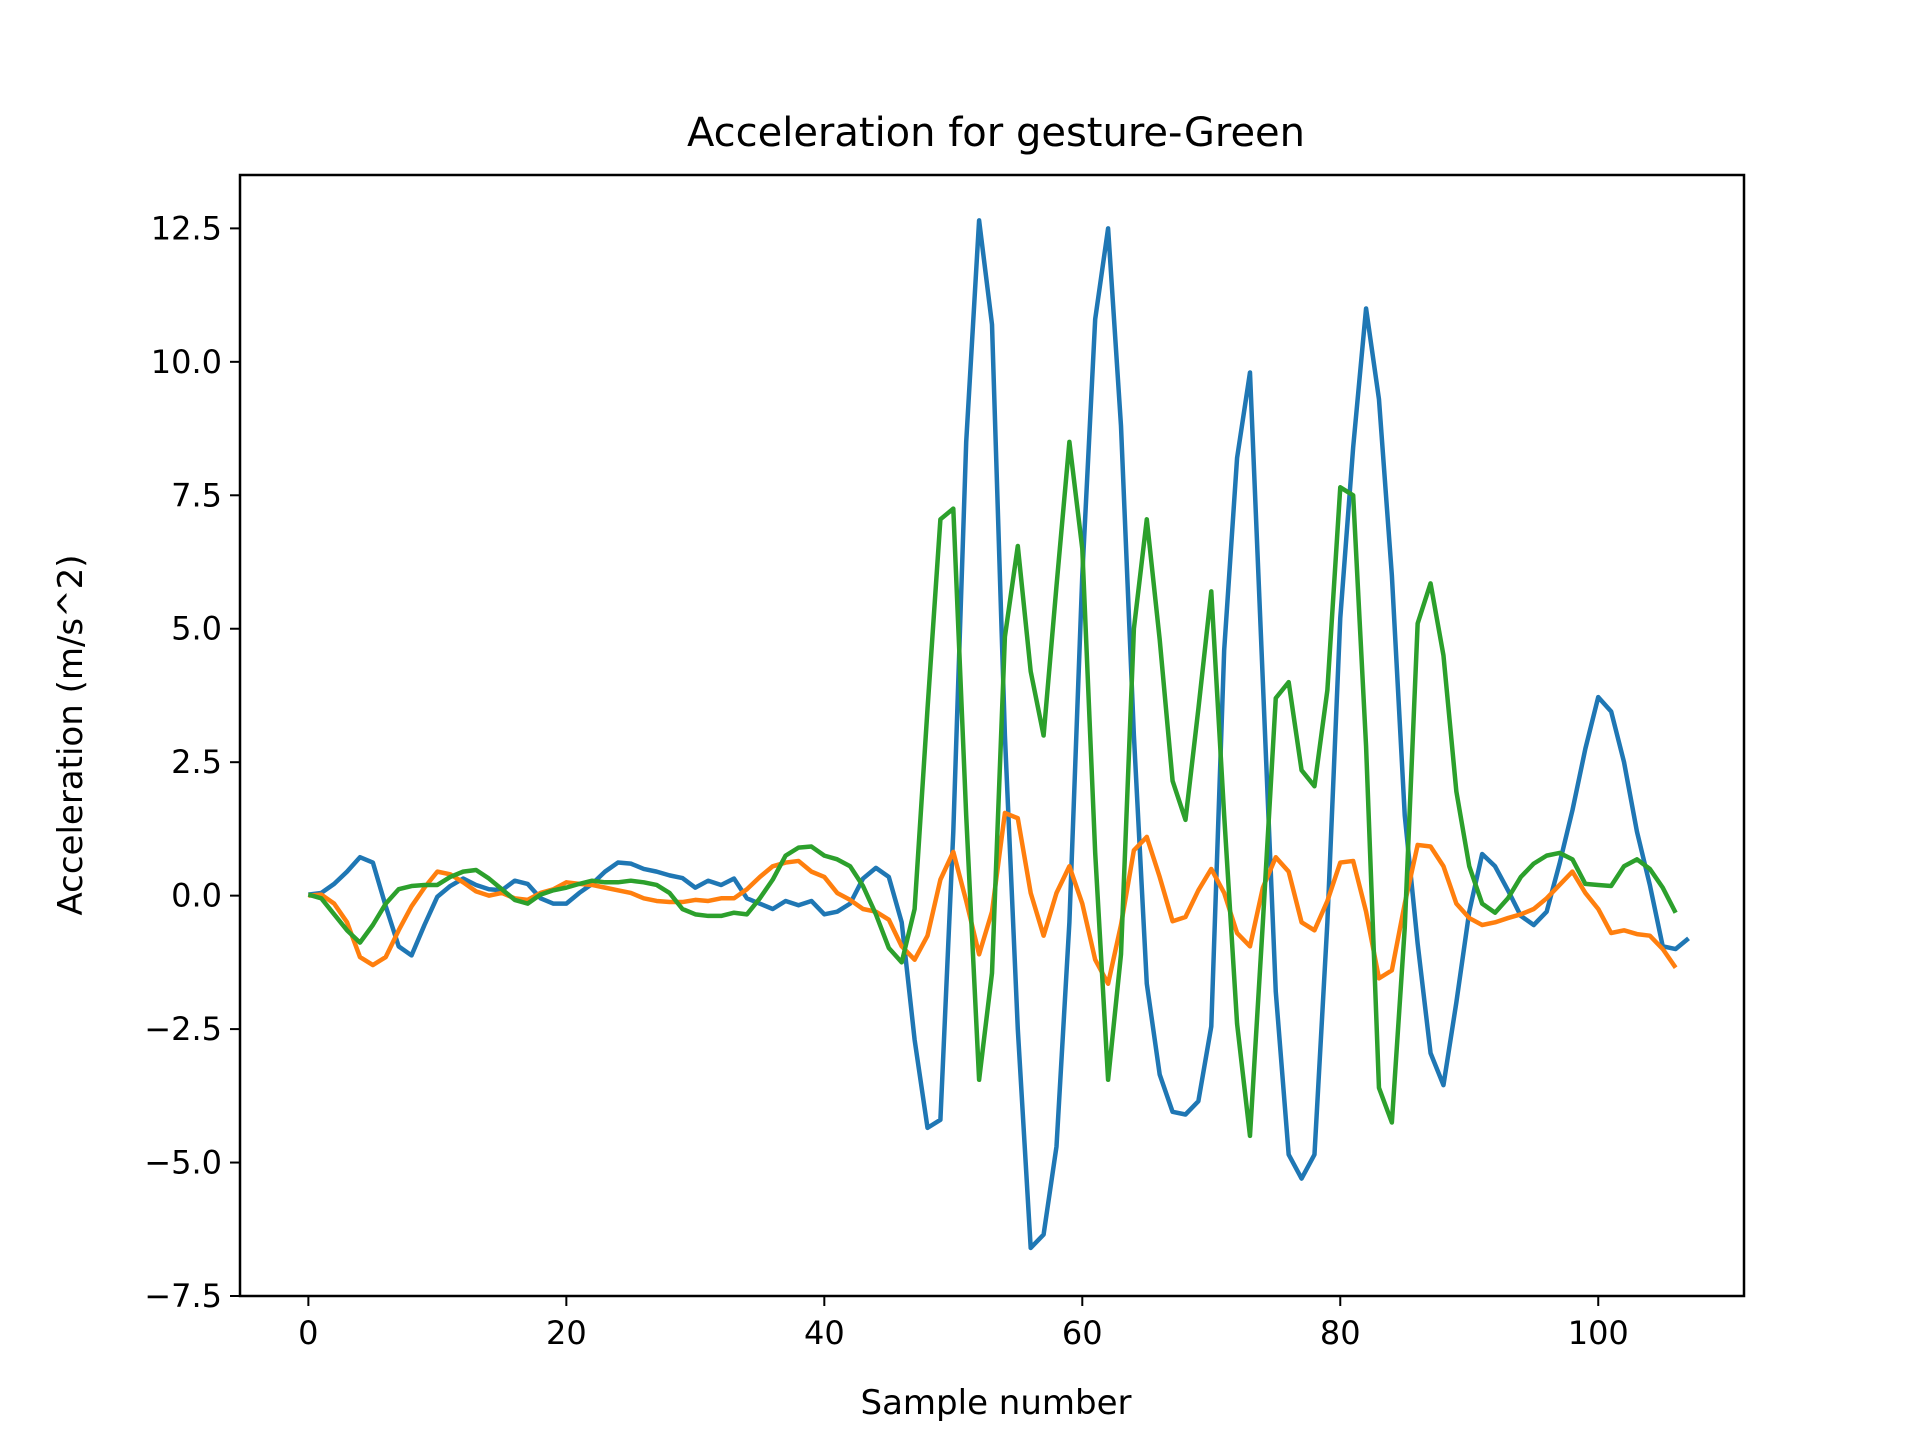  Describe the element at coordinates (996, 133) in the screenshot. I see `chart-title: Acceleration for gesture-Green` at that location.